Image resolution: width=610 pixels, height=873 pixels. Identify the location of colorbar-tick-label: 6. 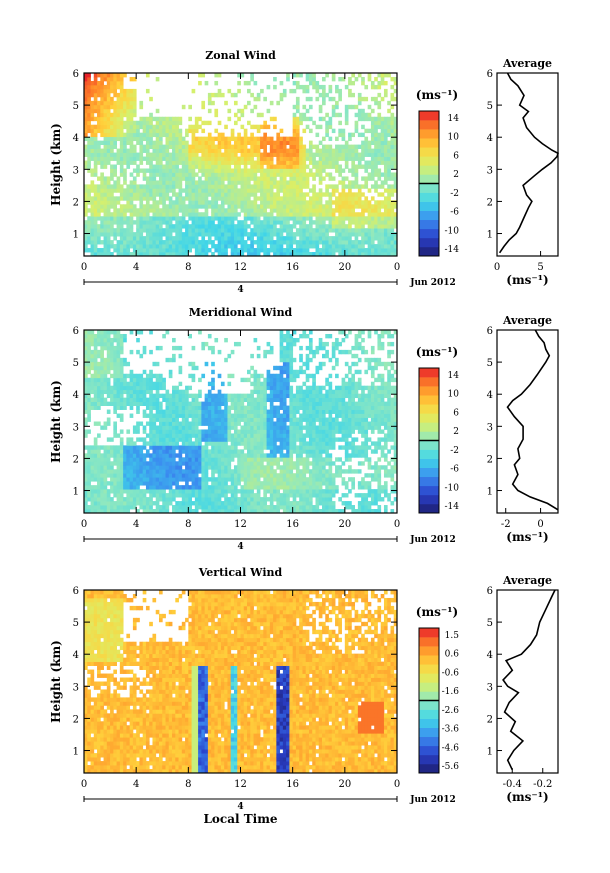
(456, 156).